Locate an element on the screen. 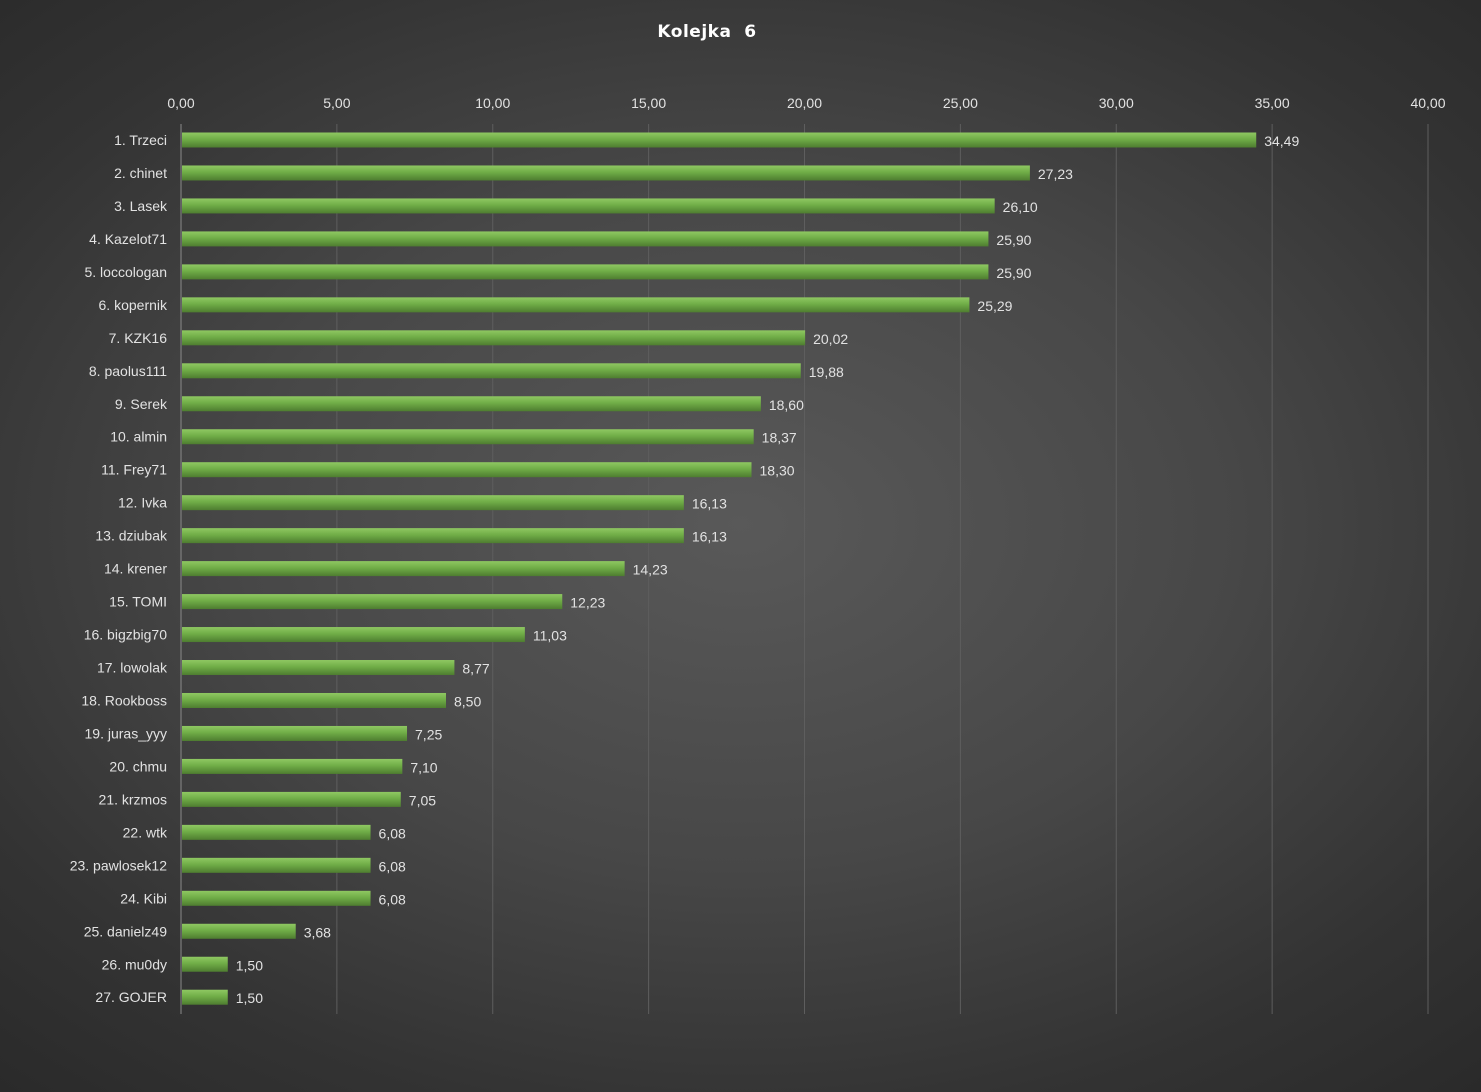 This screenshot has height=1092, width=1481. data-label: 7,05 is located at coordinates (422, 800).